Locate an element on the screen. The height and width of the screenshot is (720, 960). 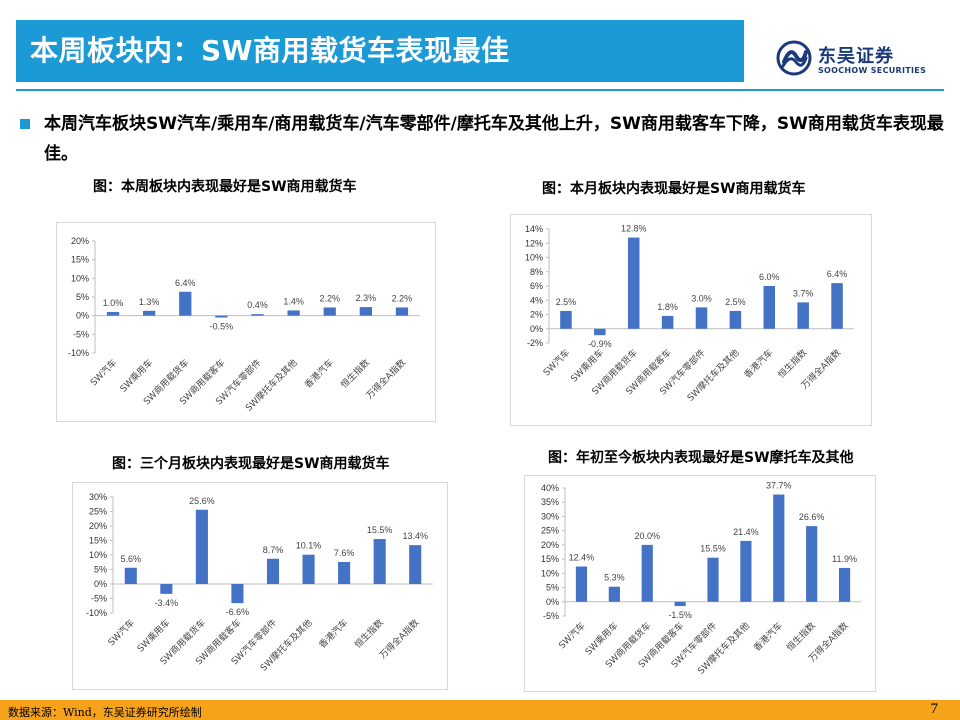
y-tick-label: -10% is located at coordinates (96, 613).